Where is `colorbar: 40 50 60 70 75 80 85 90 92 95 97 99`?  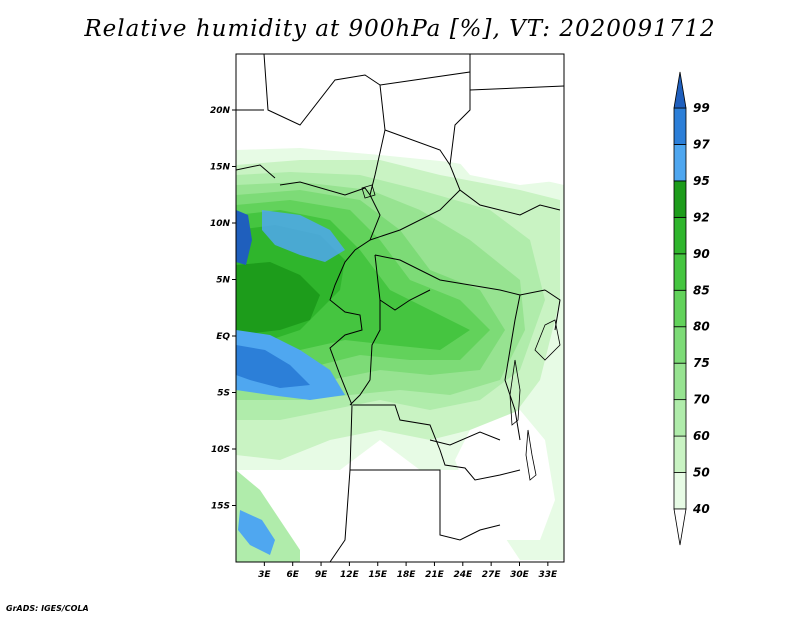
colorbar: 40 50 60 70 75 80 85 90 92 95 97 99 is located at coordinates (691, 308).